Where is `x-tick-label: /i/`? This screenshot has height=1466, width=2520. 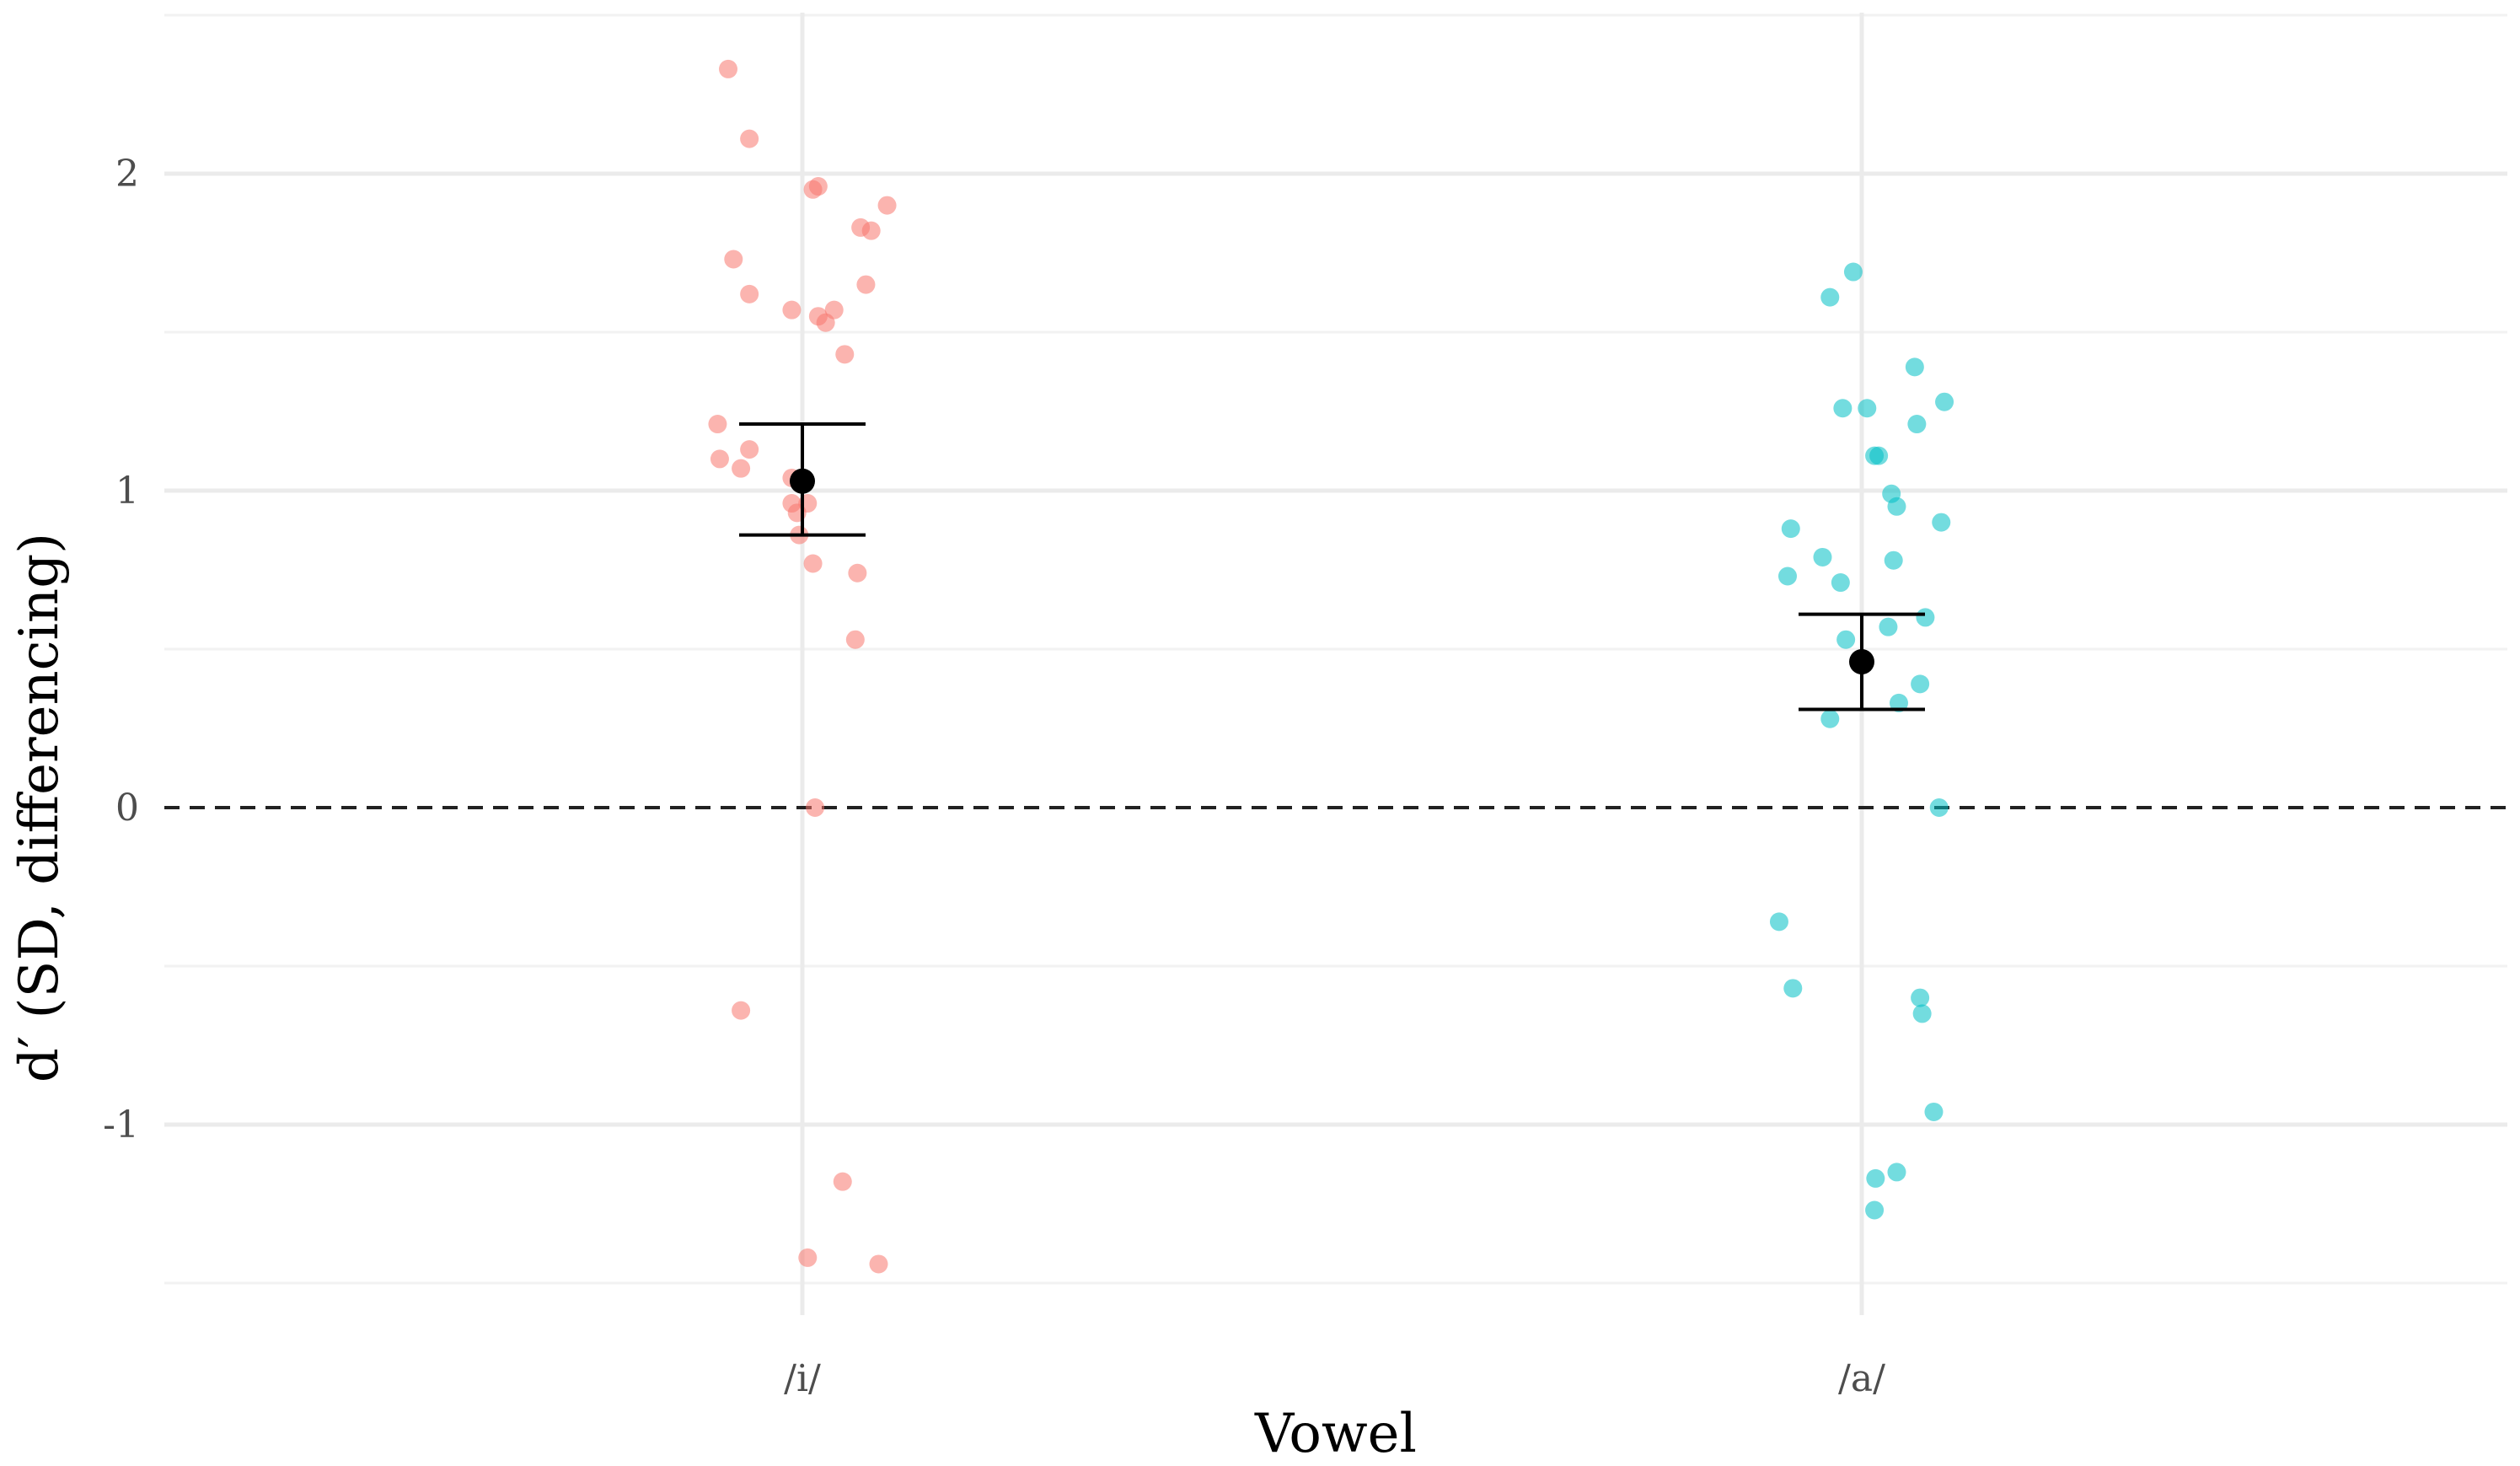 x-tick-label: /i/ is located at coordinates (802, 1378).